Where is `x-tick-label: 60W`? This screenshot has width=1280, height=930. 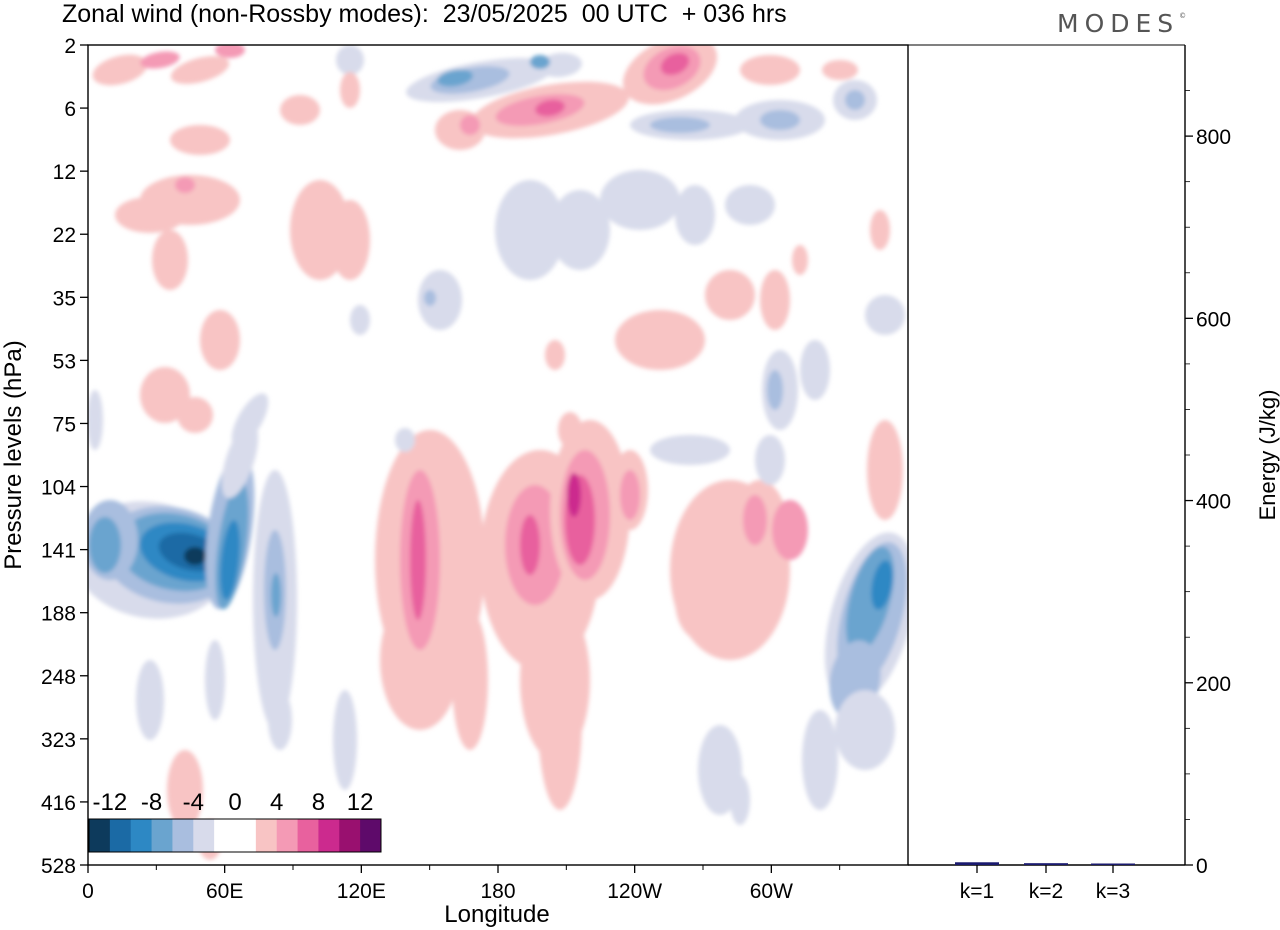 x-tick-label: 60W is located at coordinates (771, 891).